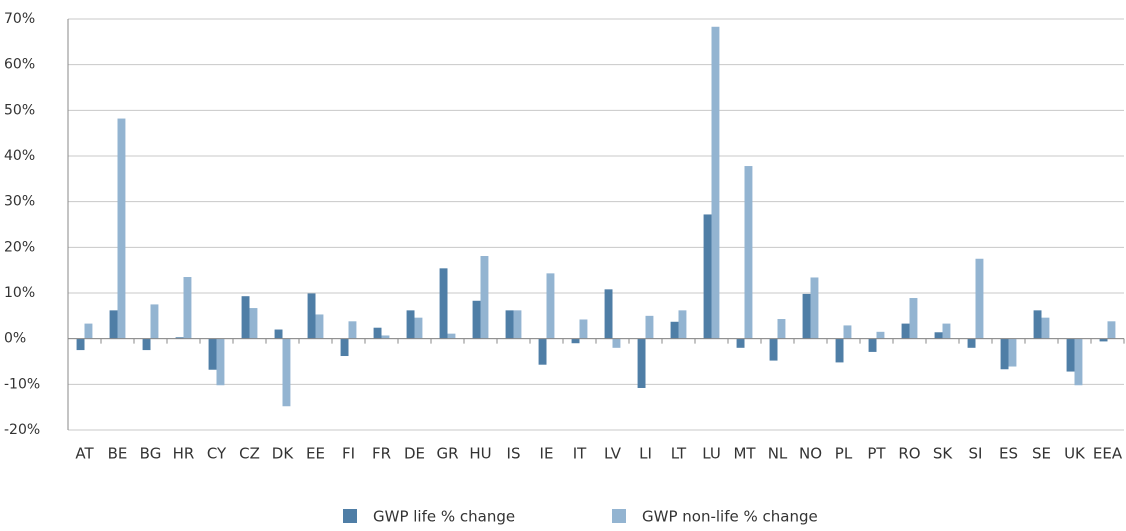  I want to click on x-tick-label: FI, so click(348, 454).